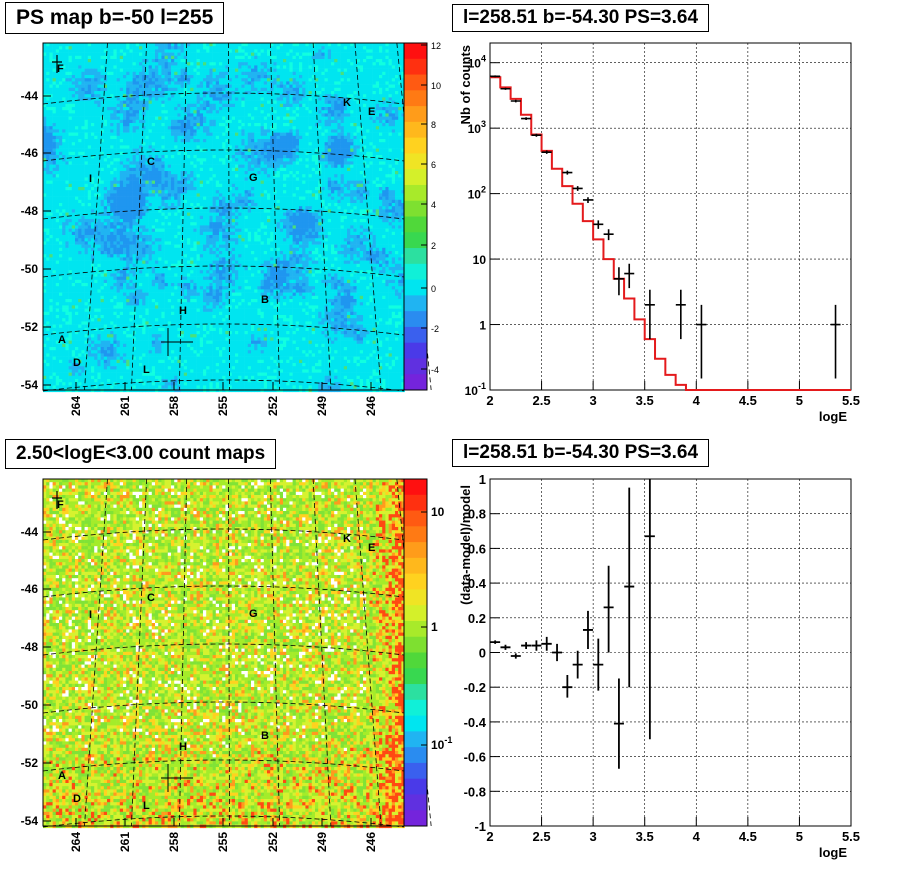  I want to click on ps-map-title: PS map b=-50 l=255, so click(115, 18).